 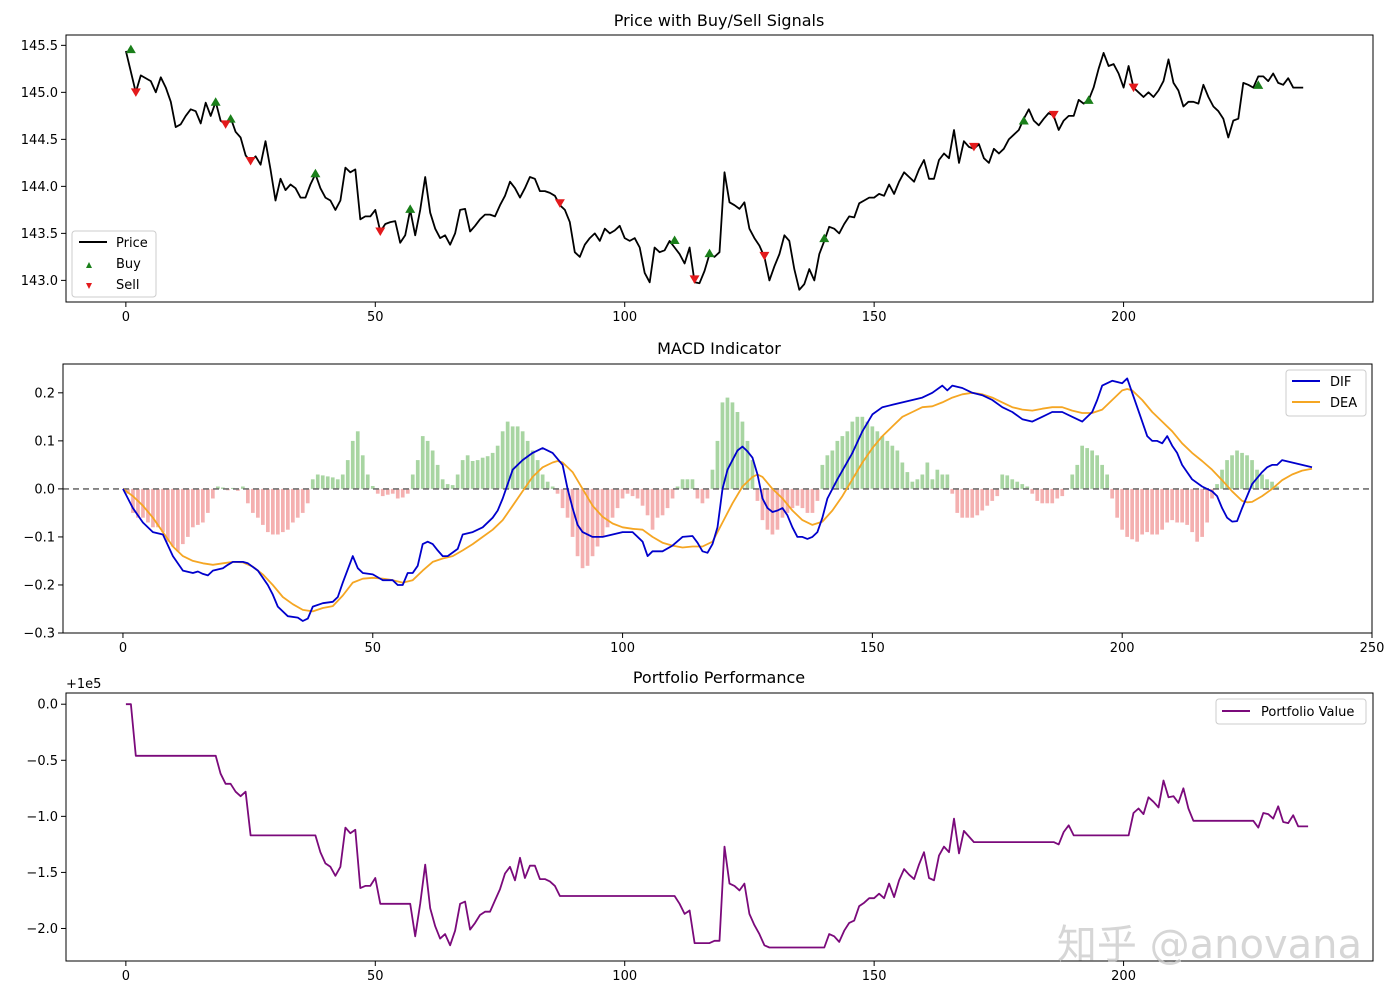 What do you see at coordinates (1123, 317) in the screenshot?
I see `price-xtick-label: 200` at bounding box center [1123, 317].